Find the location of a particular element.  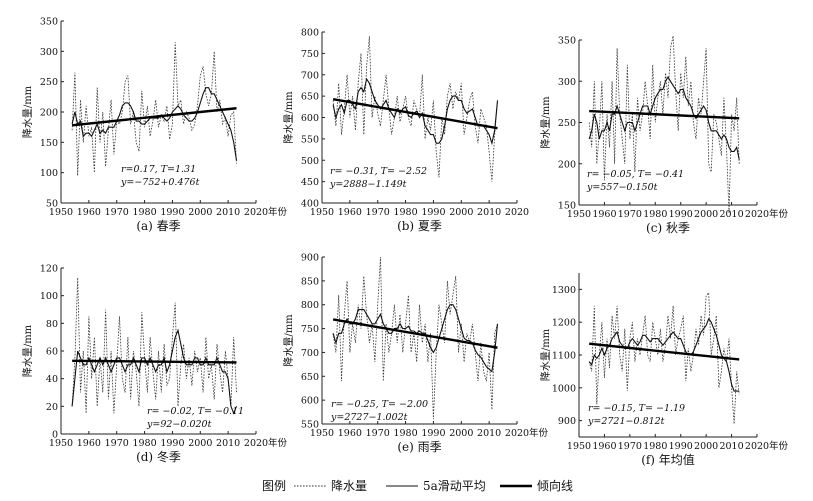

legend-title: 图例 is located at coordinates (274, 486).